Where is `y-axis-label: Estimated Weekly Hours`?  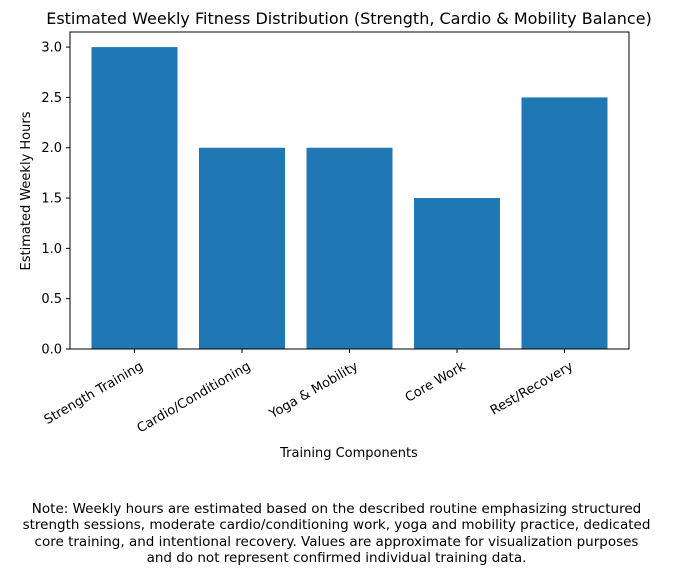 y-axis-label: Estimated Weekly Hours is located at coordinates (26, 190).